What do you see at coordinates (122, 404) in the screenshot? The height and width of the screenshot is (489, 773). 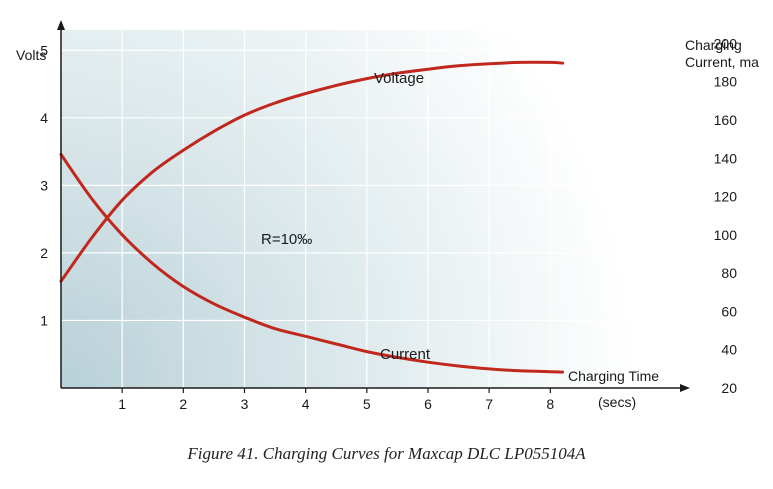 I see `x-tick-label-1: 1` at bounding box center [122, 404].